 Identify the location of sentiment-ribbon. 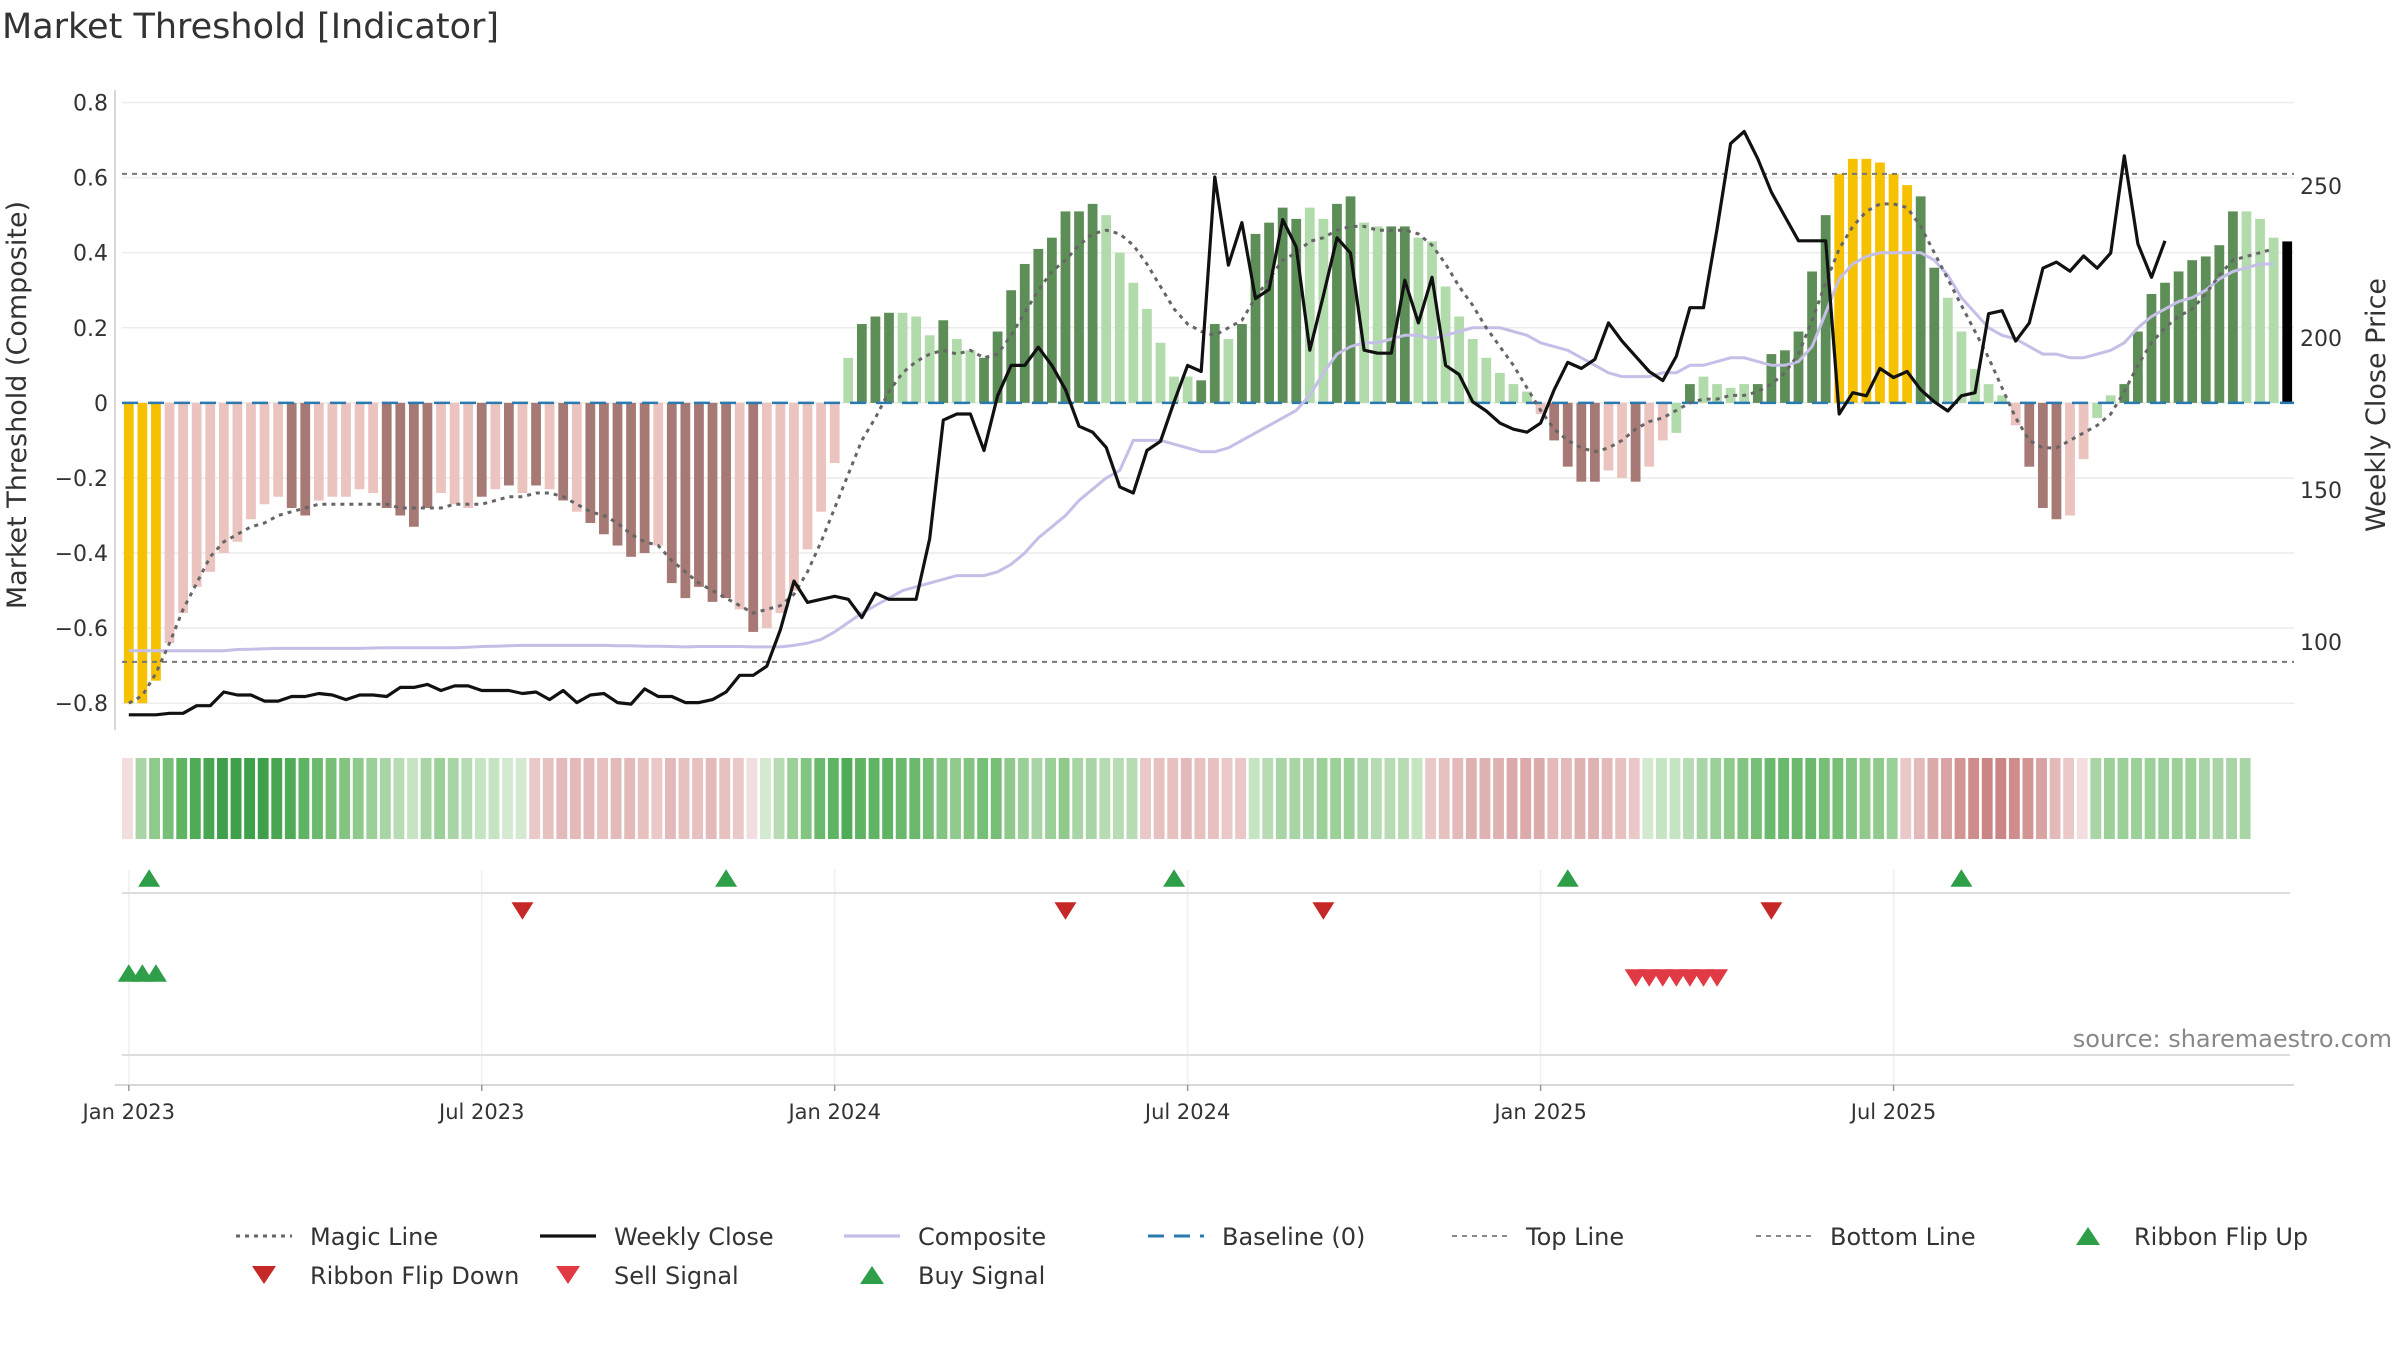
(1186, 798).